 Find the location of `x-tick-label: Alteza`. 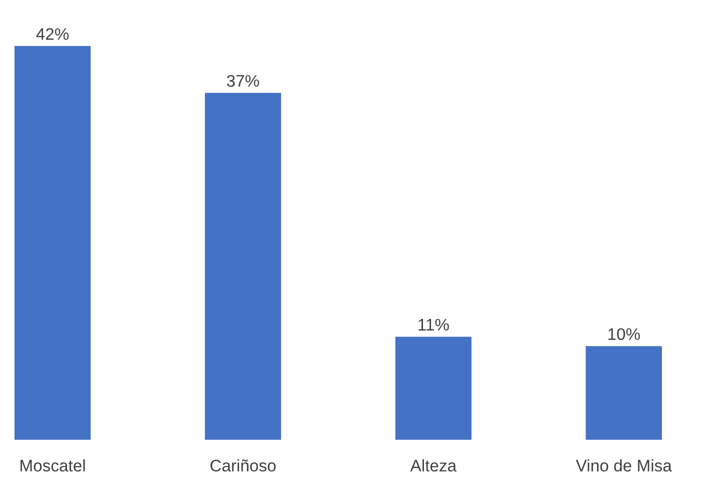

x-tick-label: Alteza is located at coordinates (433, 465).